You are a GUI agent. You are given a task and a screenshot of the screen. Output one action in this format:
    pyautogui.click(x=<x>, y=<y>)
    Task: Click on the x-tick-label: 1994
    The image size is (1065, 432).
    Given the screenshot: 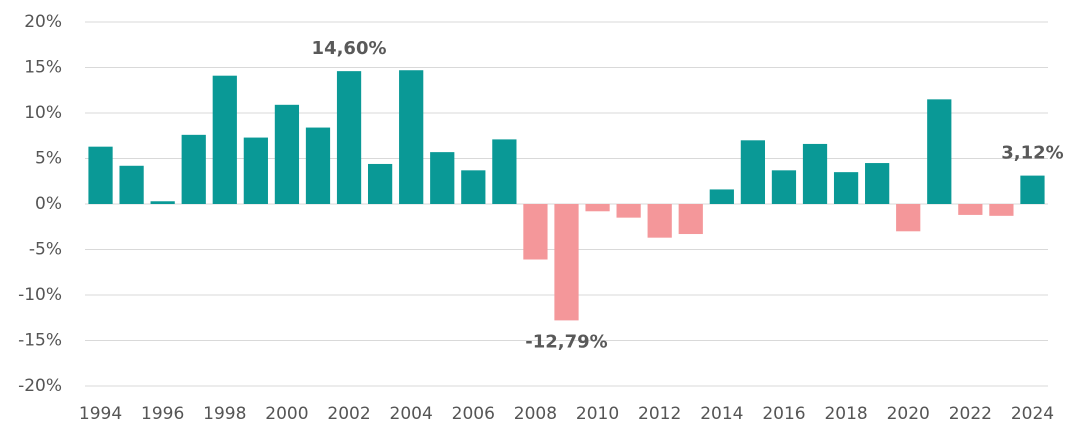 What is the action you would take?
    pyautogui.click(x=100, y=414)
    